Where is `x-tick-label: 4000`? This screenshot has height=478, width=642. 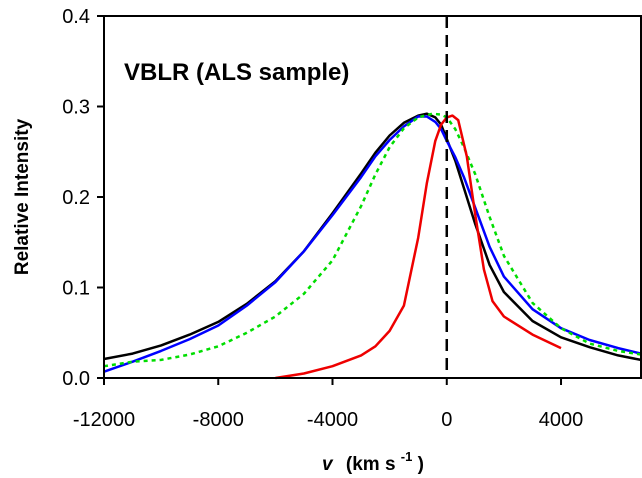 x-tick-label: 4000 is located at coordinates (561, 420).